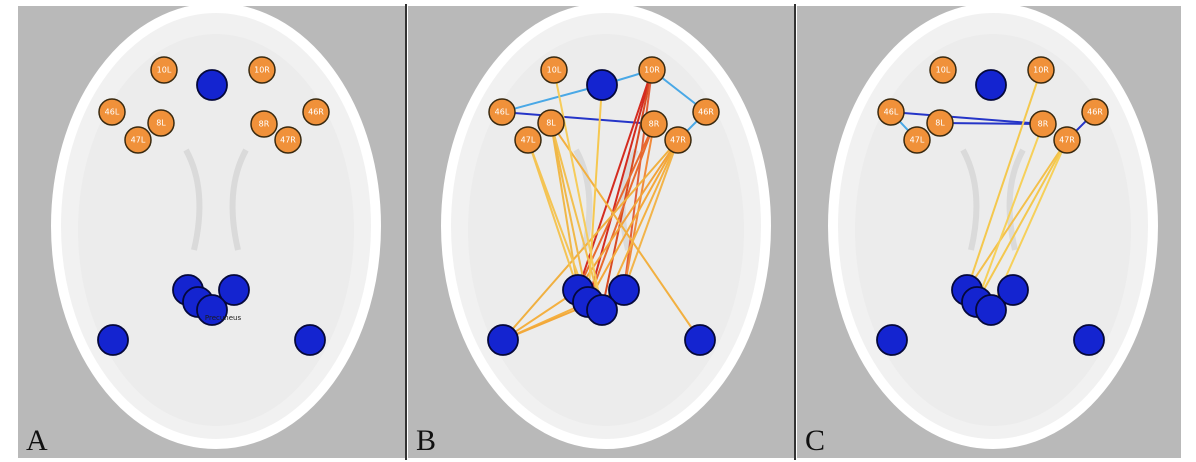 This screenshot has height=462, width=1196. Describe the element at coordinates (426, 440) in the screenshot. I see `panel-letter-b: B` at that location.